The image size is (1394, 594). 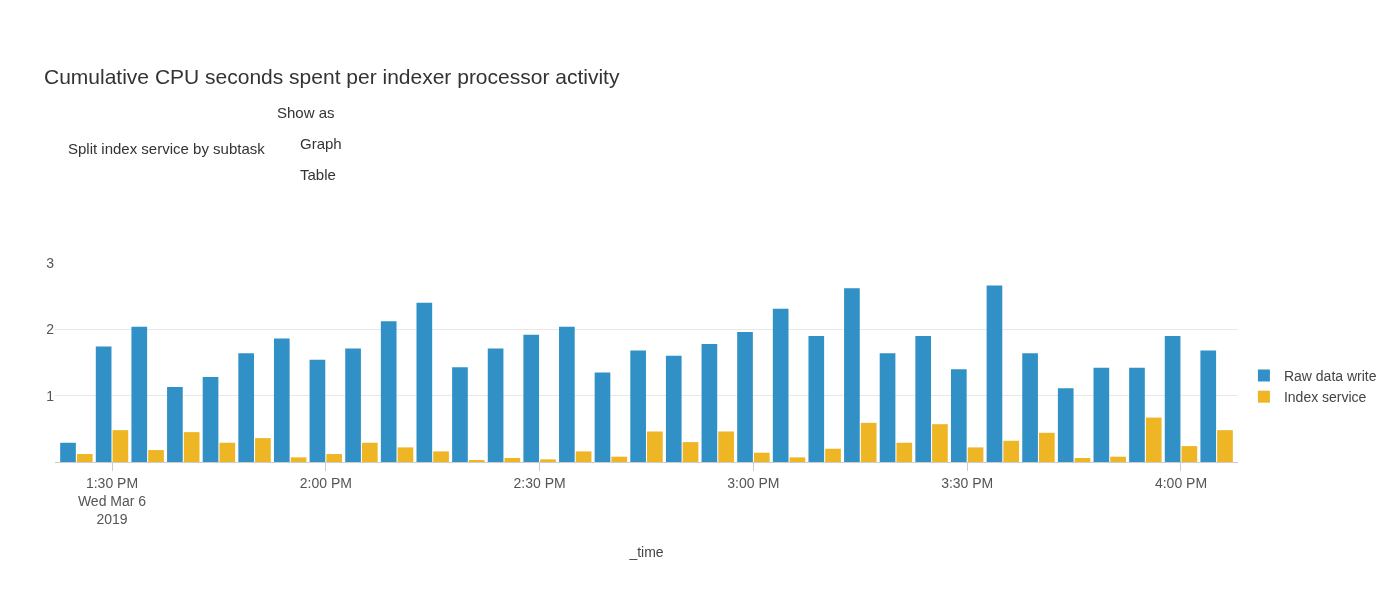 What do you see at coordinates (318, 174) in the screenshot?
I see `text: Table` at bounding box center [318, 174].